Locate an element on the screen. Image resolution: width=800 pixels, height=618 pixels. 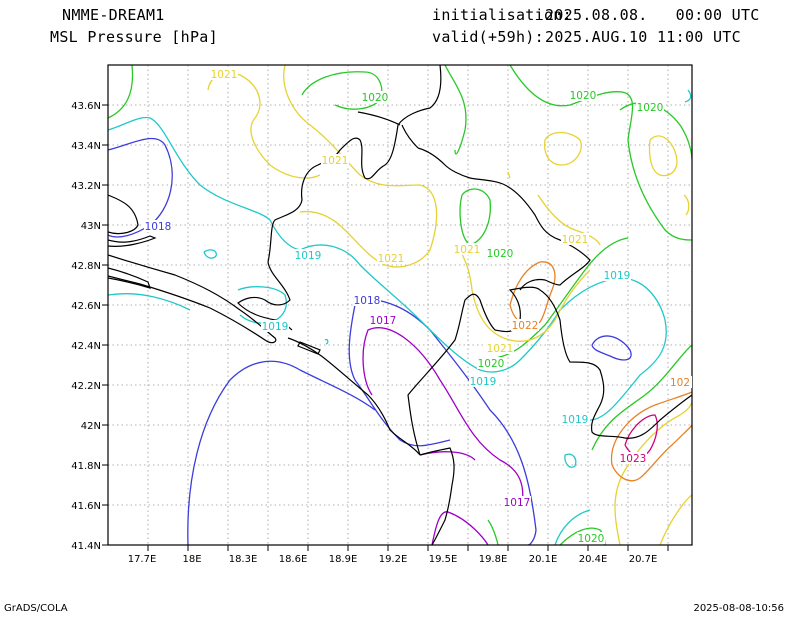
svg-text: 102 is located at coordinates (680, 383).